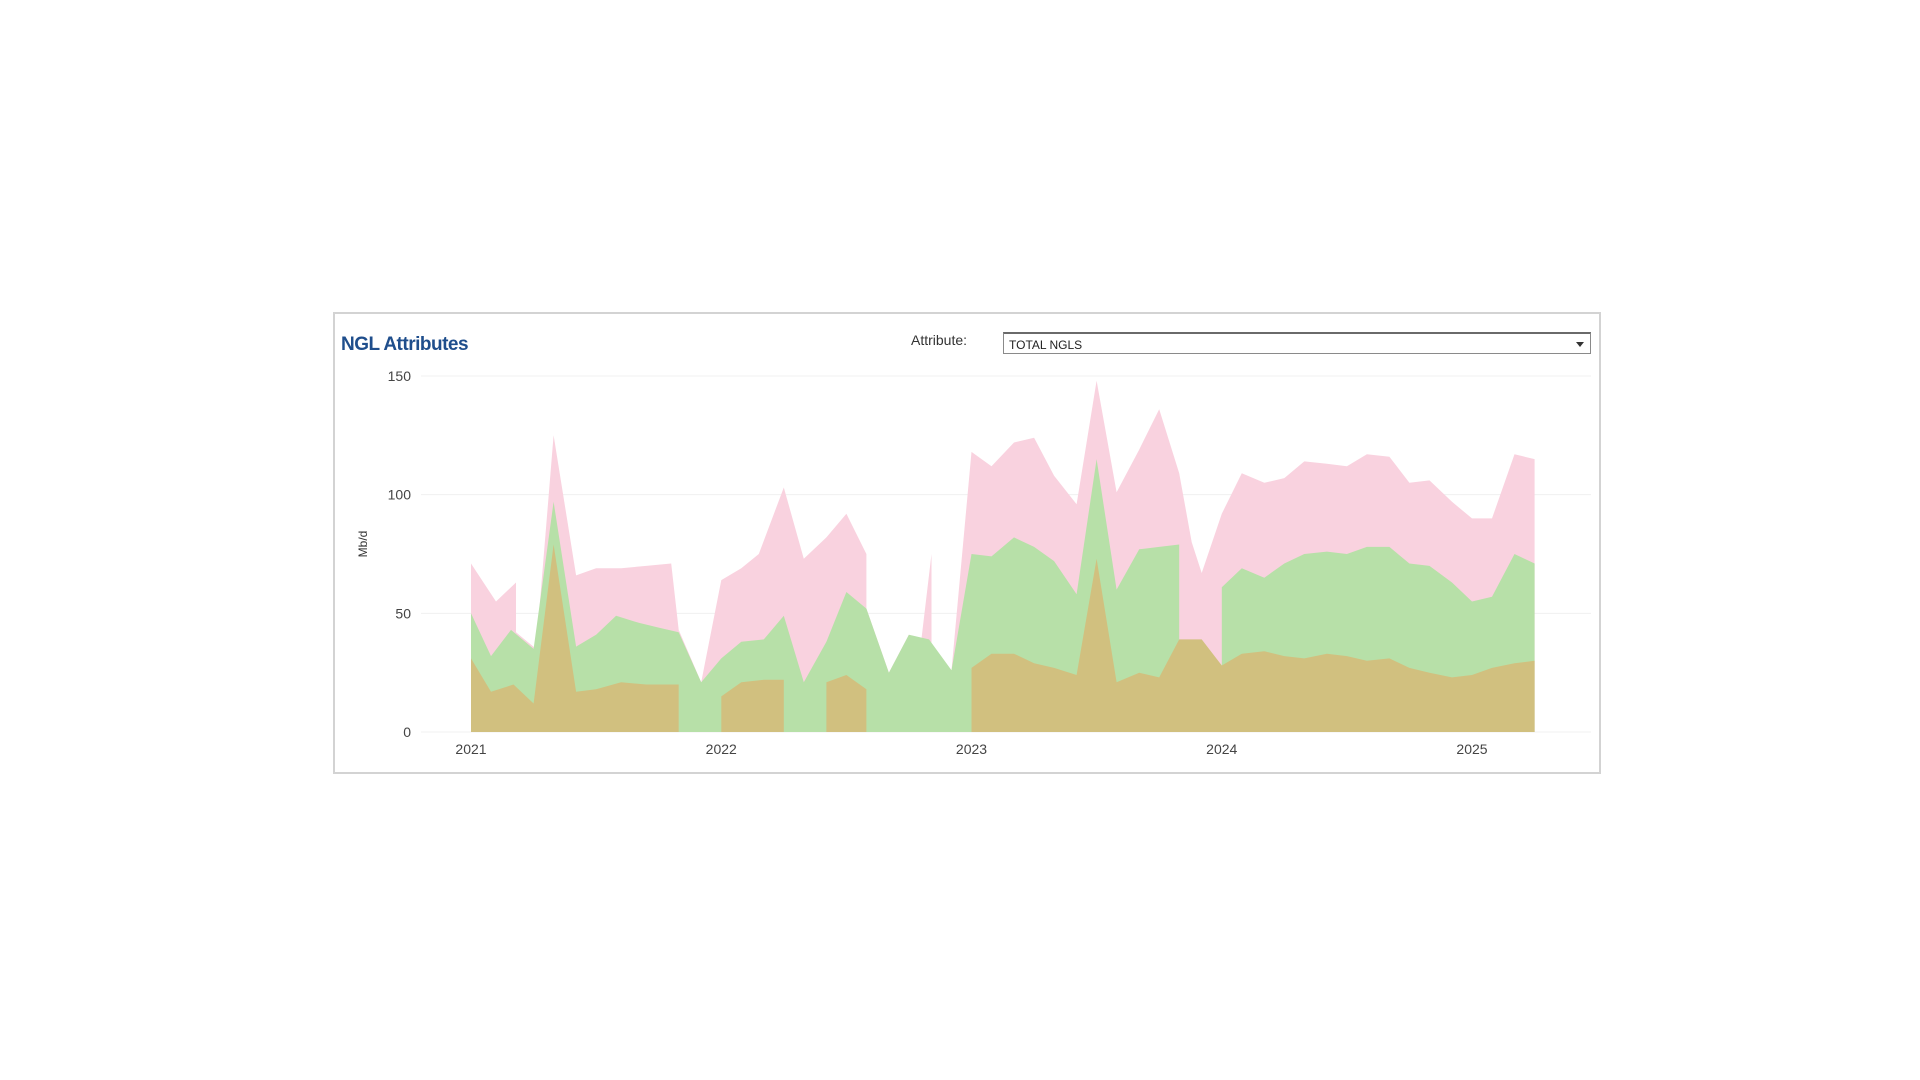  I want to click on y-tick-label: 0, so click(407, 732).